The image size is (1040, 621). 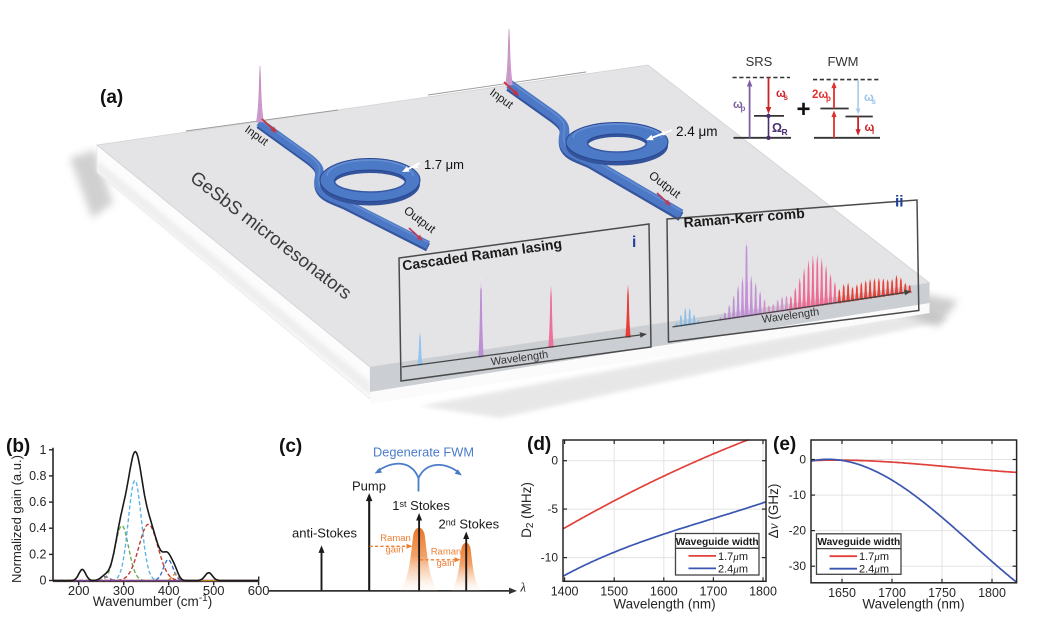 What do you see at coordinates (79, 590) in the screenshot?
I see `svg-text: 200` at bounding box center [79, 590].